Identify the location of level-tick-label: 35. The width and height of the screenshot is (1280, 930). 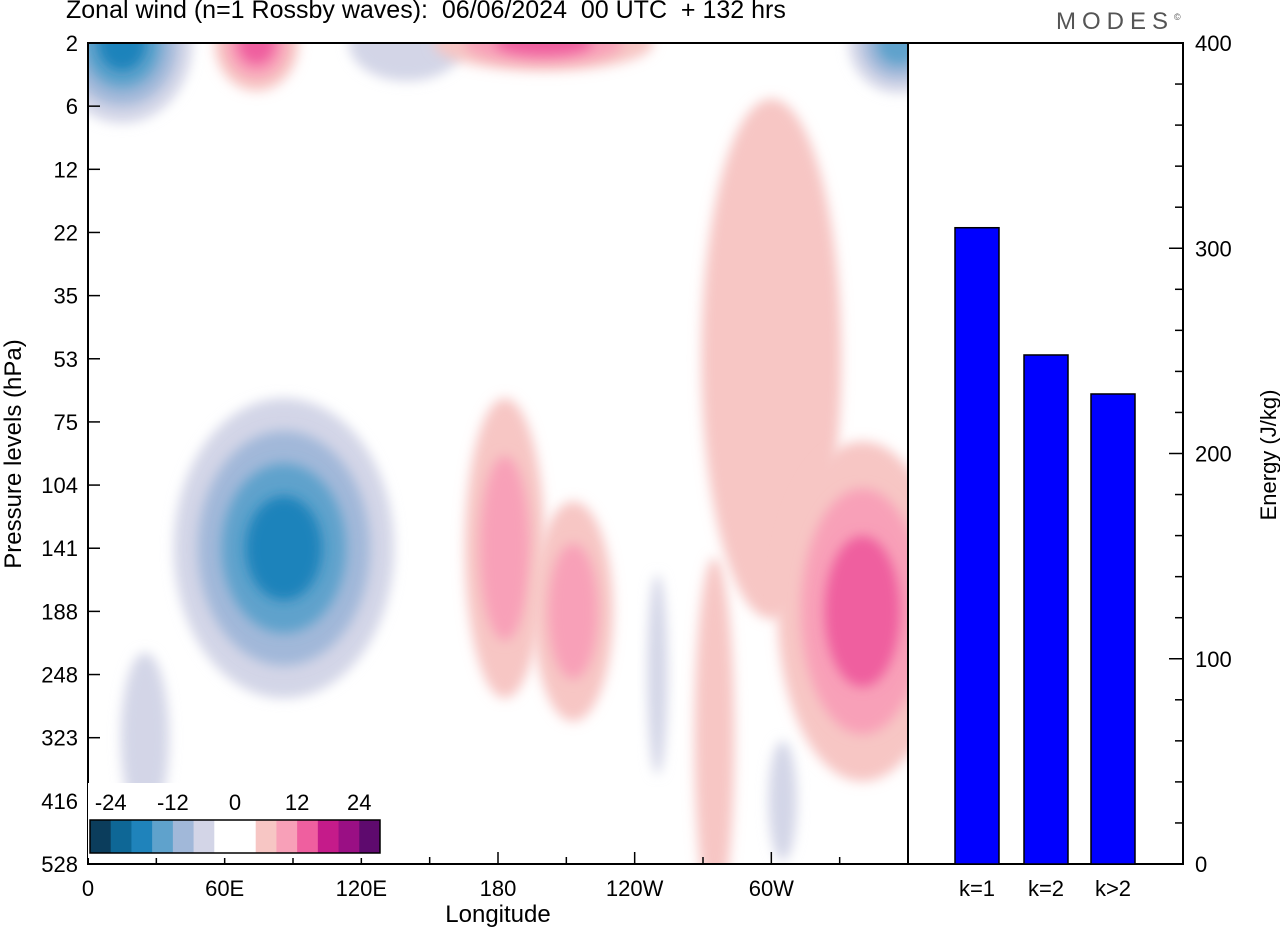
(66, 296).